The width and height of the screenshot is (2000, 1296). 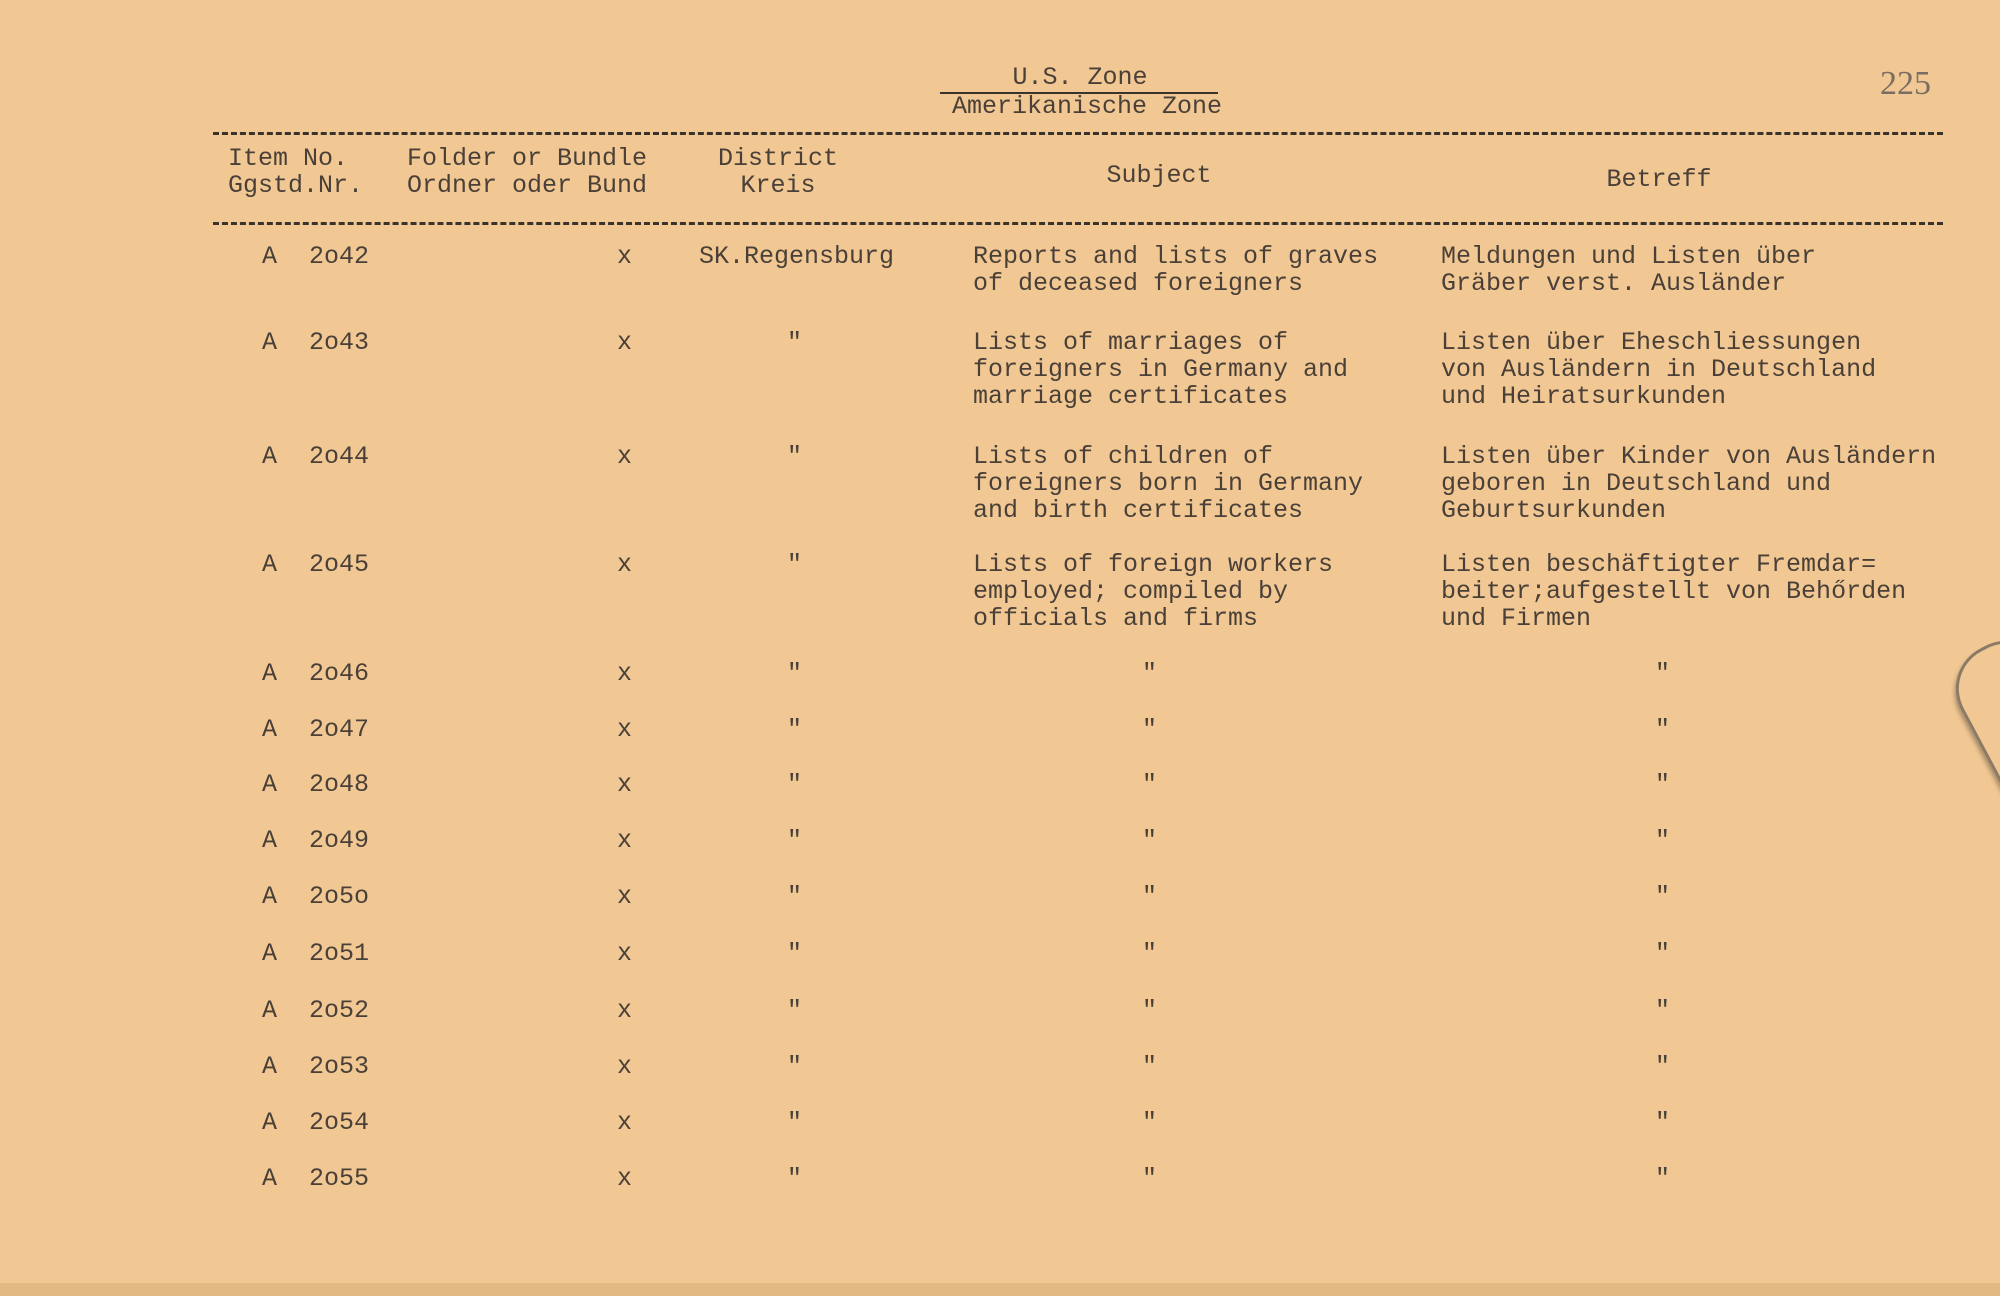 What do you see at coordinates (1078, 223) in the screenshot?
I see `divider-header` at bounding box center [1078, 223].